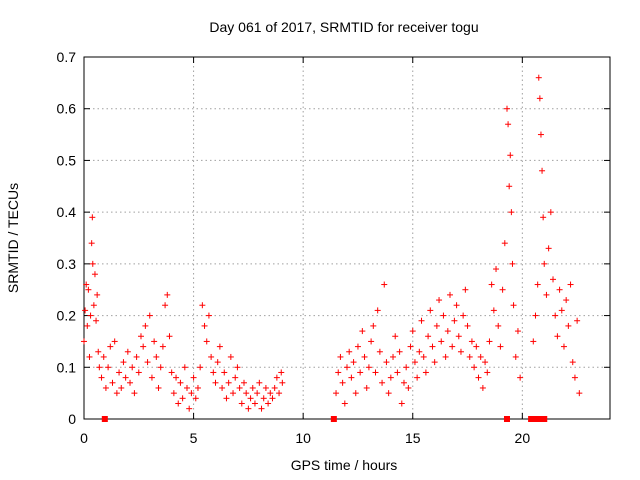 This screenshot has width=640, height=480. What do you see at coordinates (67, 367) in the screenshot?
I see `y-tick-label: 0.1` at bounding box center [67, 367].